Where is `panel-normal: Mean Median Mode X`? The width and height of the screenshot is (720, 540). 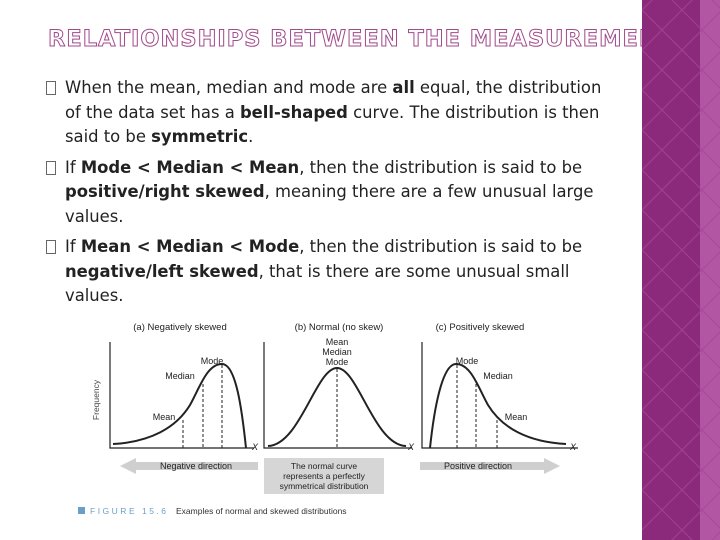 panel-normal: Mean Median Mode X is located at coordinates (339, 394).